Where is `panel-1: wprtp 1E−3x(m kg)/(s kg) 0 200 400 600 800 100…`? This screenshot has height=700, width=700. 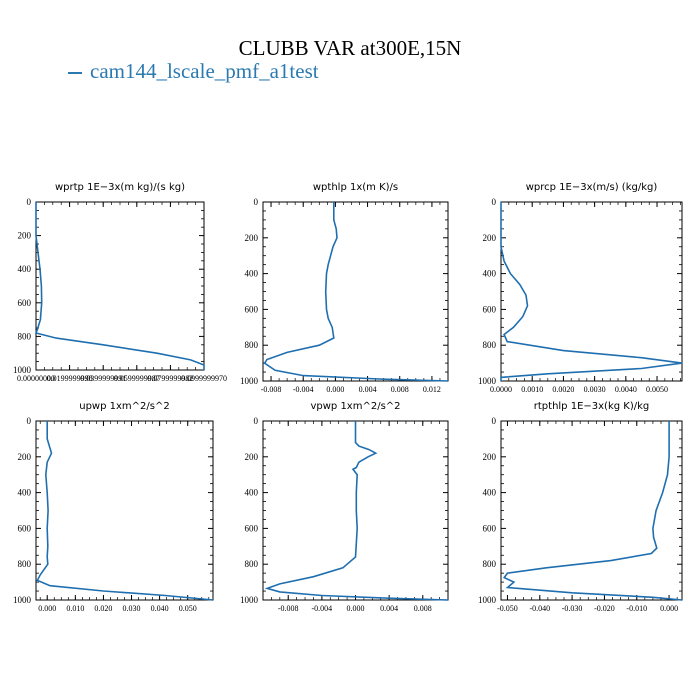 panel-1: wprtp 1E−3x(m kg)/(s kg) 0 200 400 600 800 100… is located at coordinates (120, 282).